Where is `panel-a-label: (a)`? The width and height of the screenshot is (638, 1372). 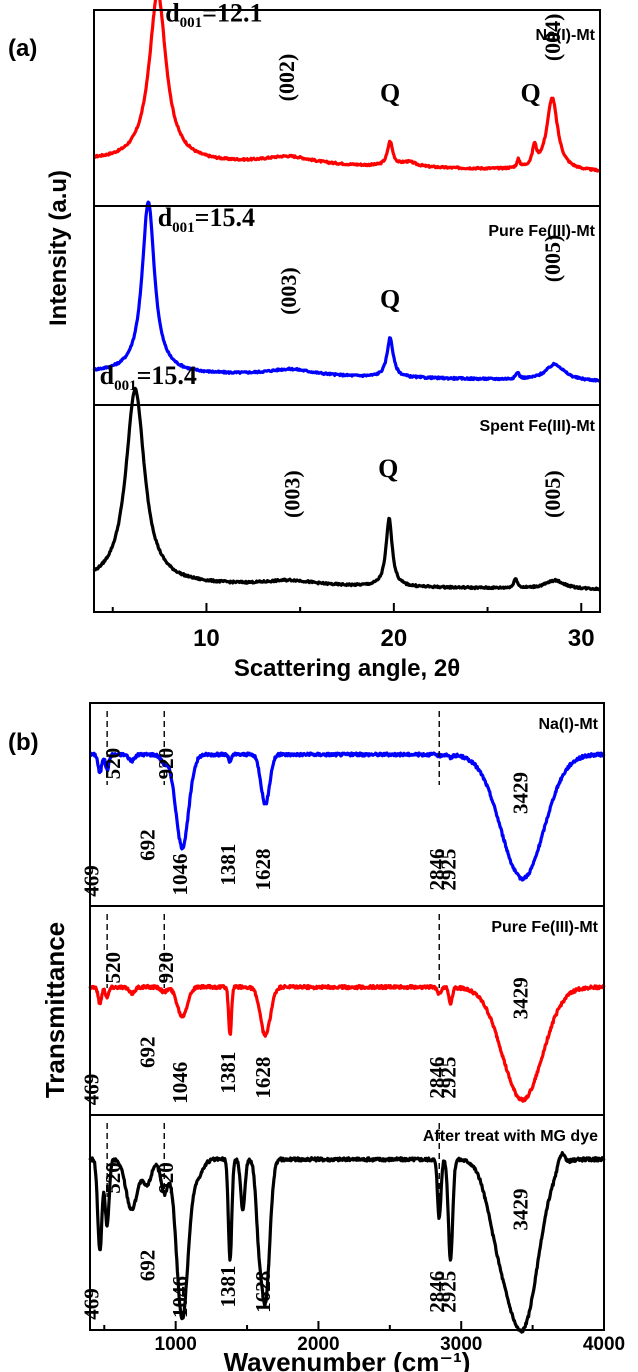 panel-a-label: (a) is located at coordinates (22, 48).